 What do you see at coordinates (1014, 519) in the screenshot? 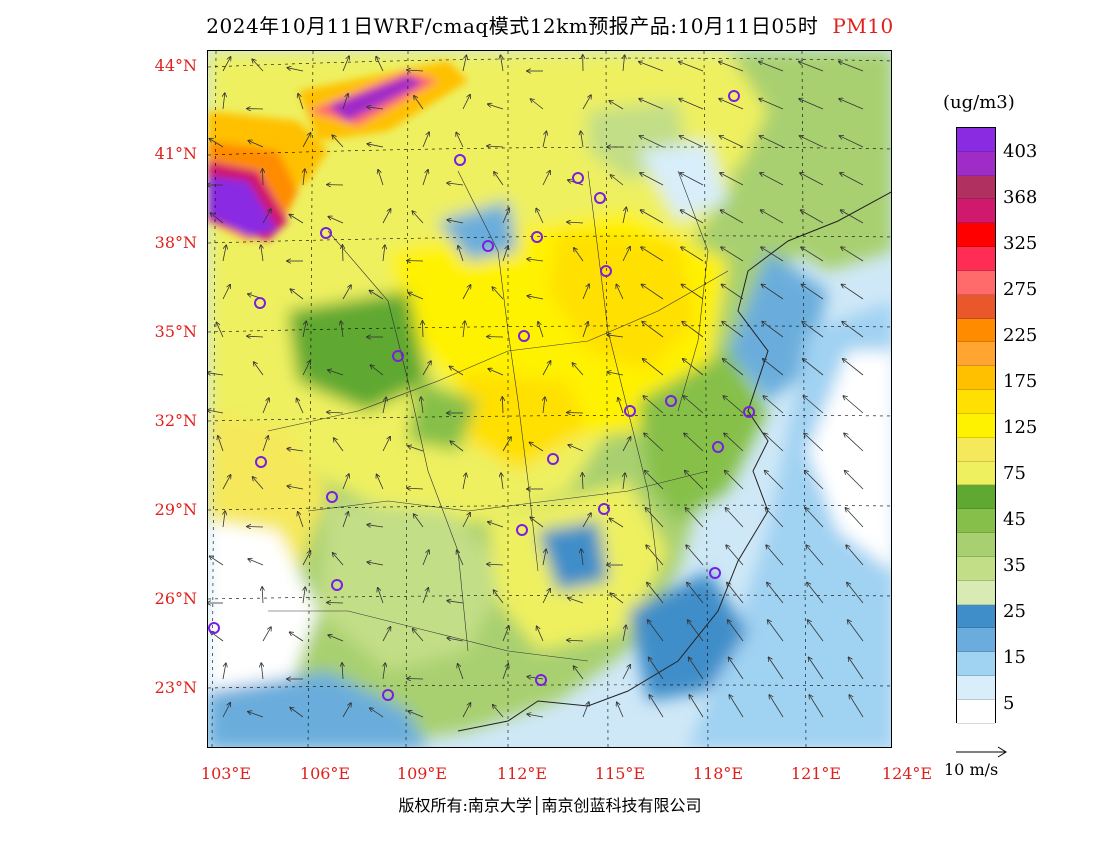
I see `legend-label: 45` at bounding box center [1014, 519].